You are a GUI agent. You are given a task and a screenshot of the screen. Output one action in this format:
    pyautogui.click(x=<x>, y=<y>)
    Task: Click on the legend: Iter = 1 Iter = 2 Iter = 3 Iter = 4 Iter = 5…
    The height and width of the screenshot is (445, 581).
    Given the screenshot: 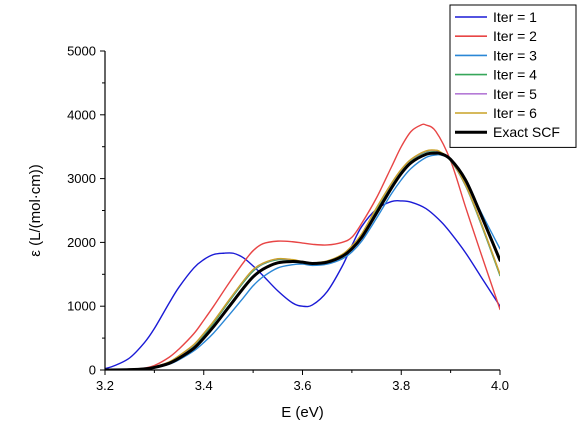 What is the action you would take?
    pyautogui.click(x=513, y=76)
    